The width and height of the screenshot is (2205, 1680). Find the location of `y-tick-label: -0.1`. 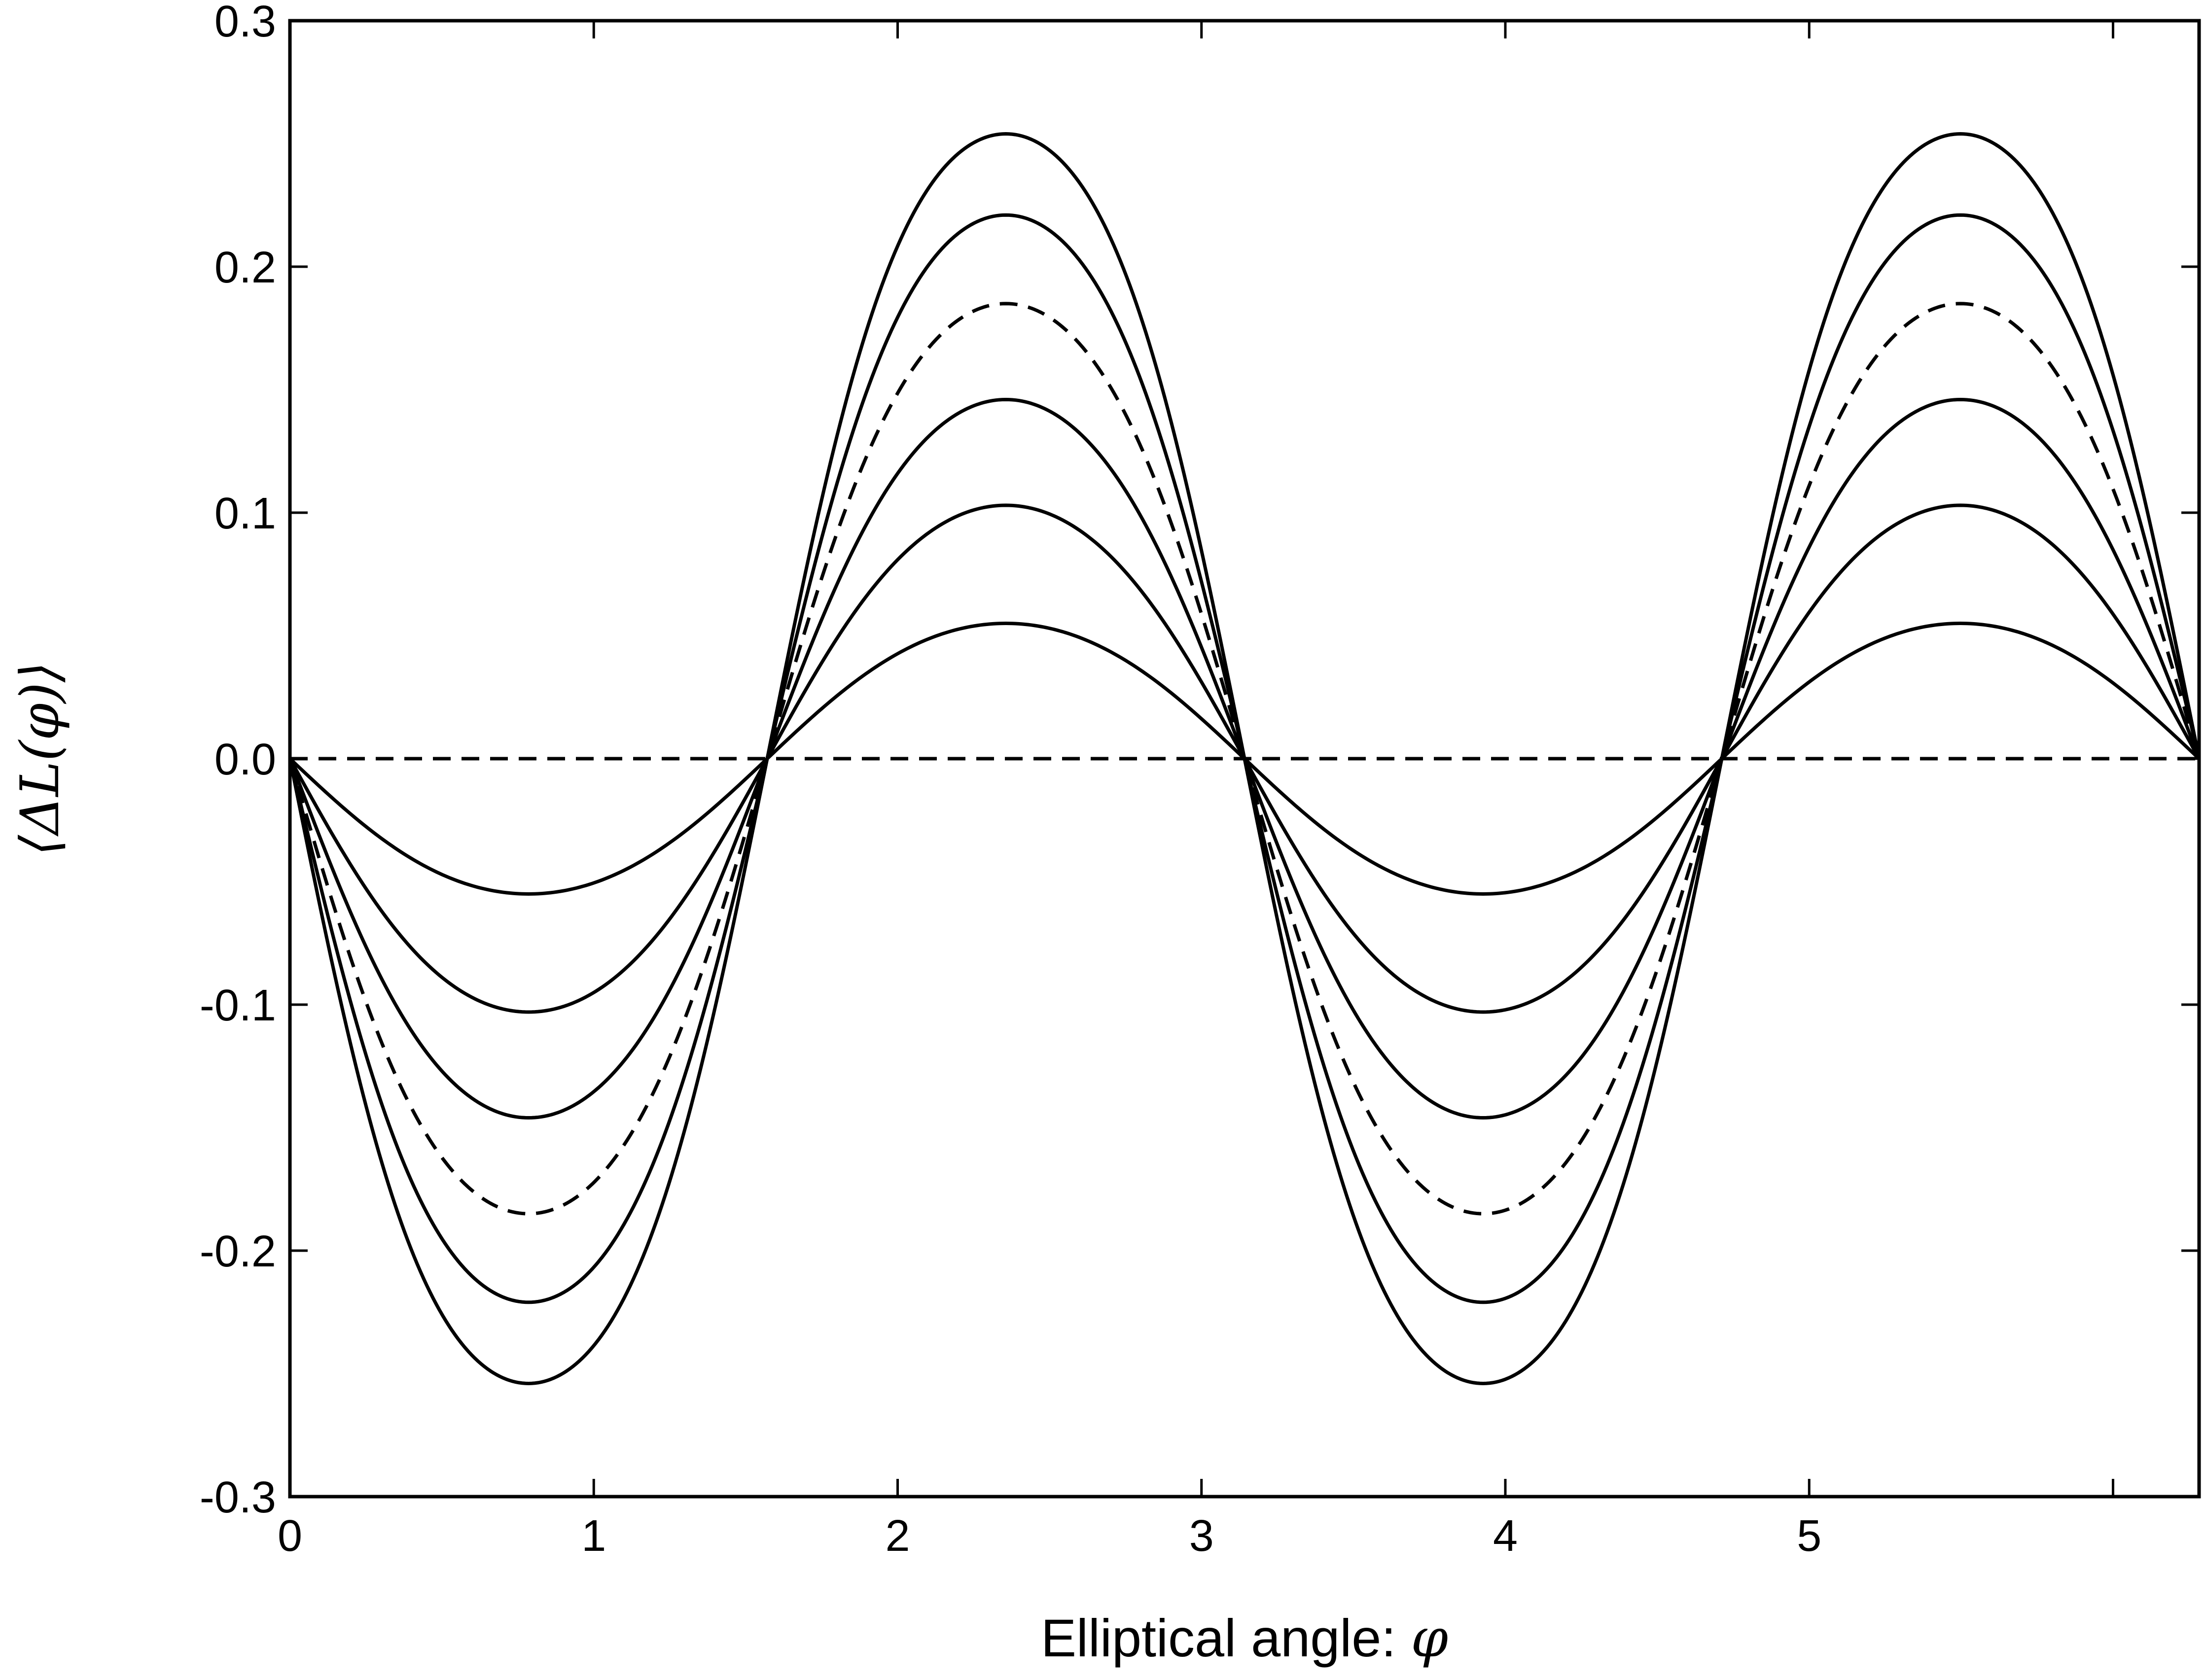

y-tick-label: -0.1 is located at coordinates (238, 1005).